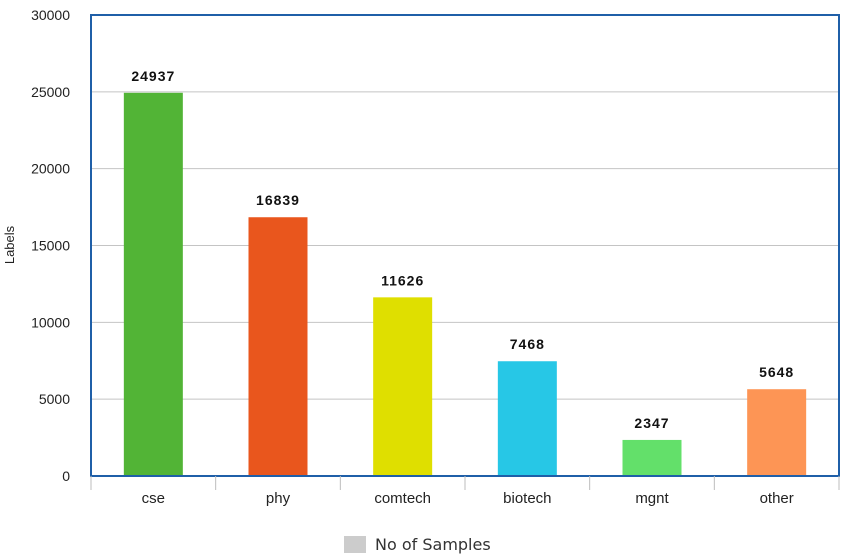 This screenshot has height=560, width=850. I want to click on bar-phy, so click(278, 346).